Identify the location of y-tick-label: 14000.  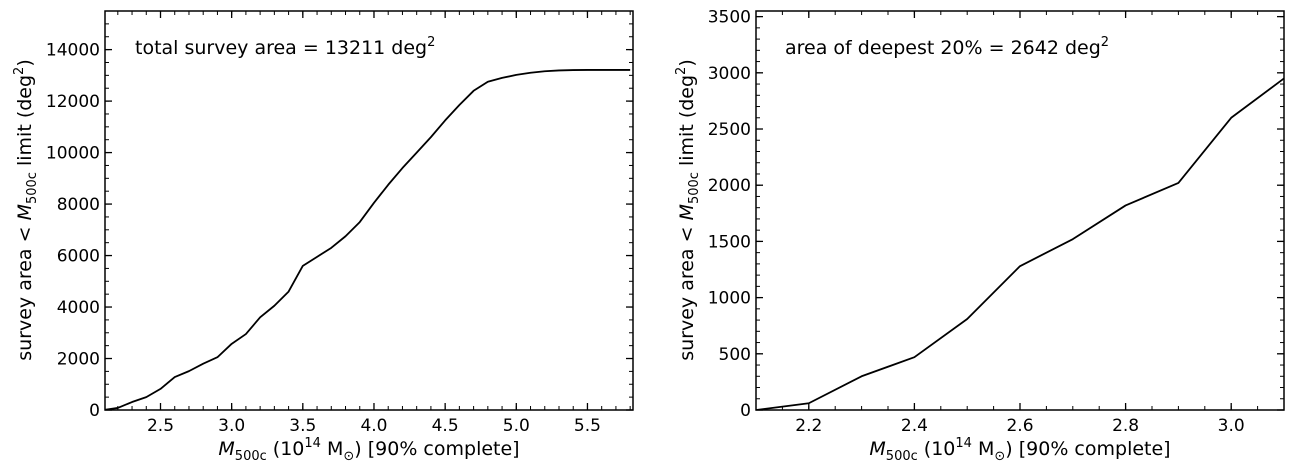
(73, 51).